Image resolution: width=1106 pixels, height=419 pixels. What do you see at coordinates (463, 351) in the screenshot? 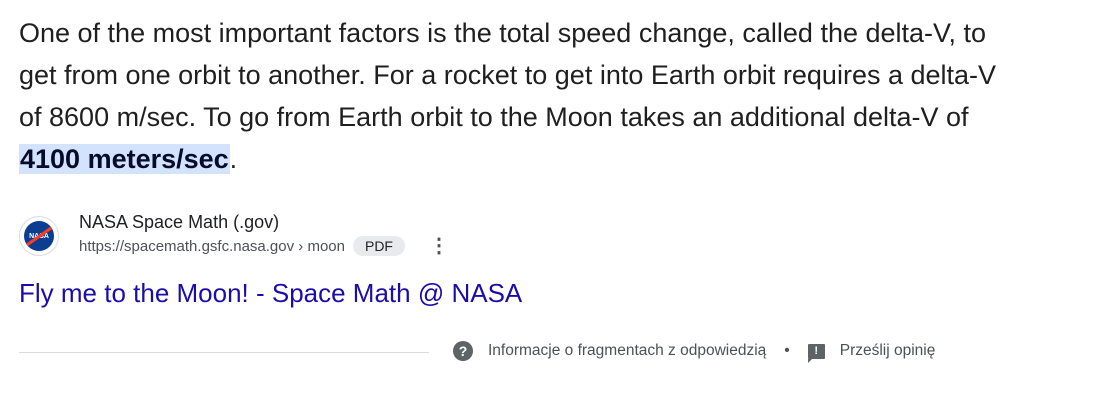
I see `help-circle-icon: ?` at bounding box center [463, 351].